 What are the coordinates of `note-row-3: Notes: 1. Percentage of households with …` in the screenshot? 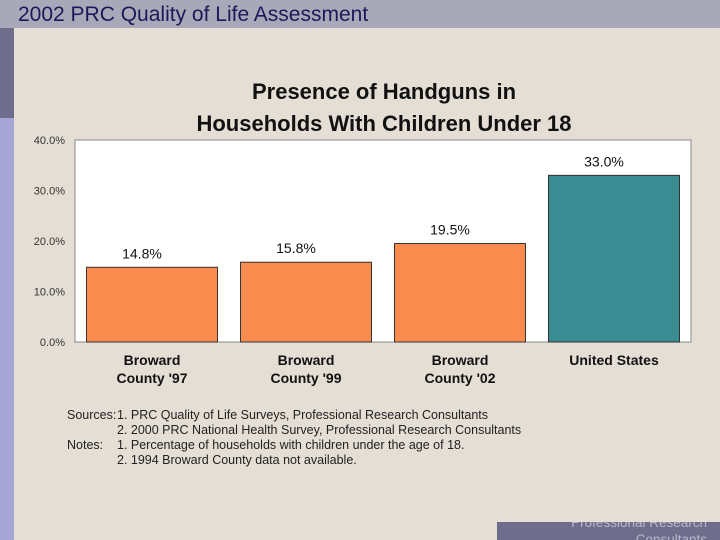 It's located at (294, 445).